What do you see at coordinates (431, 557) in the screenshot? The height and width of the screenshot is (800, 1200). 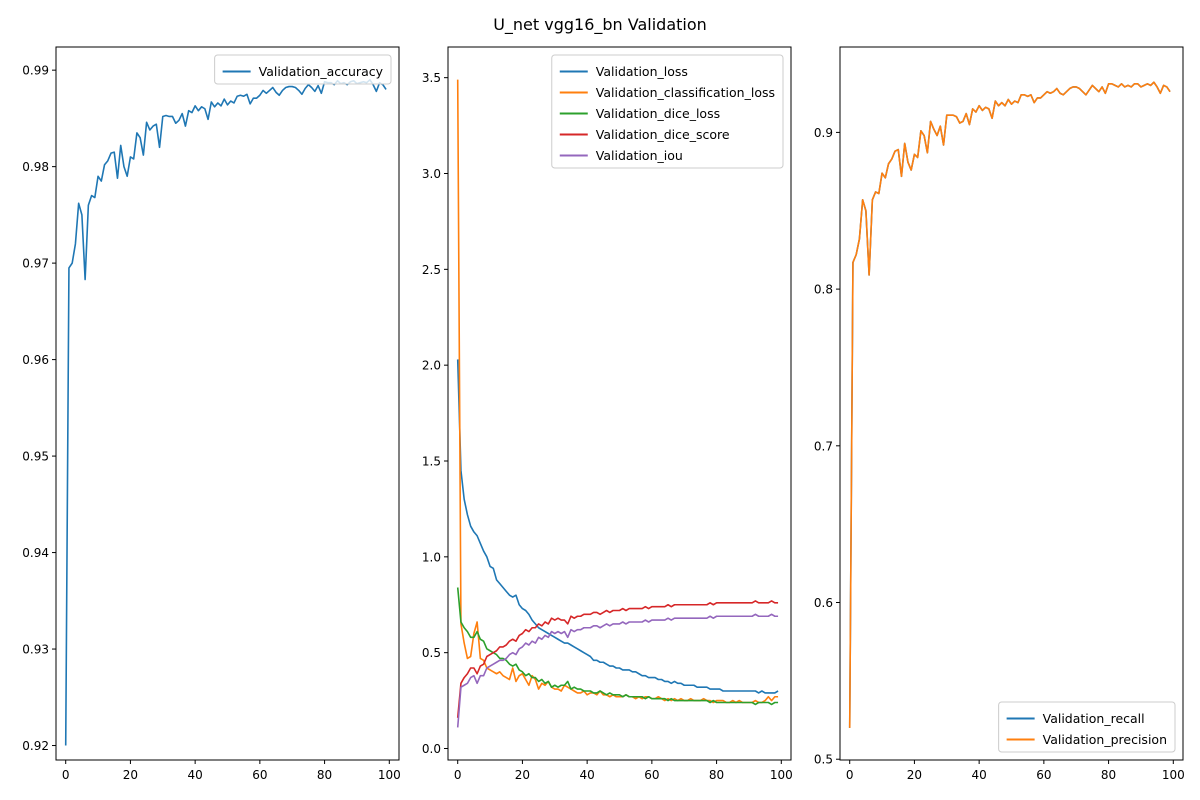 I see `y-tick-label: 1.0` at bounding box center [431, 557].